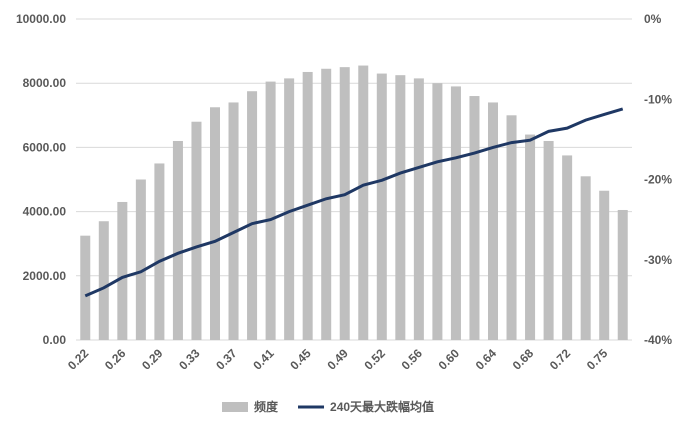 Image resolution: width=690 pixels, height=428 pixels. What do you see at coordinates (658, 340) in the screenshot?
I see `y2-tick-label: -40%` at bounding box center [658, 340].